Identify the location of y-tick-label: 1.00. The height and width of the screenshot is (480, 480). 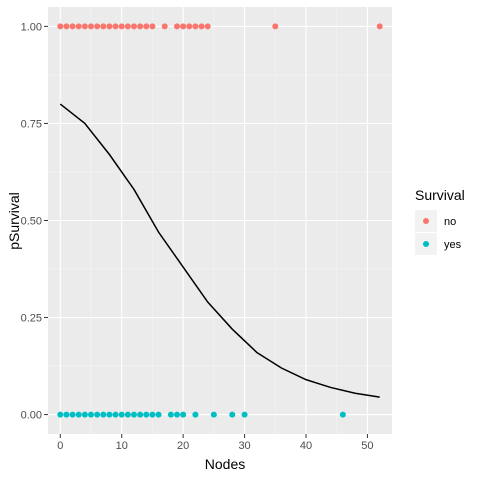
(31, 27).